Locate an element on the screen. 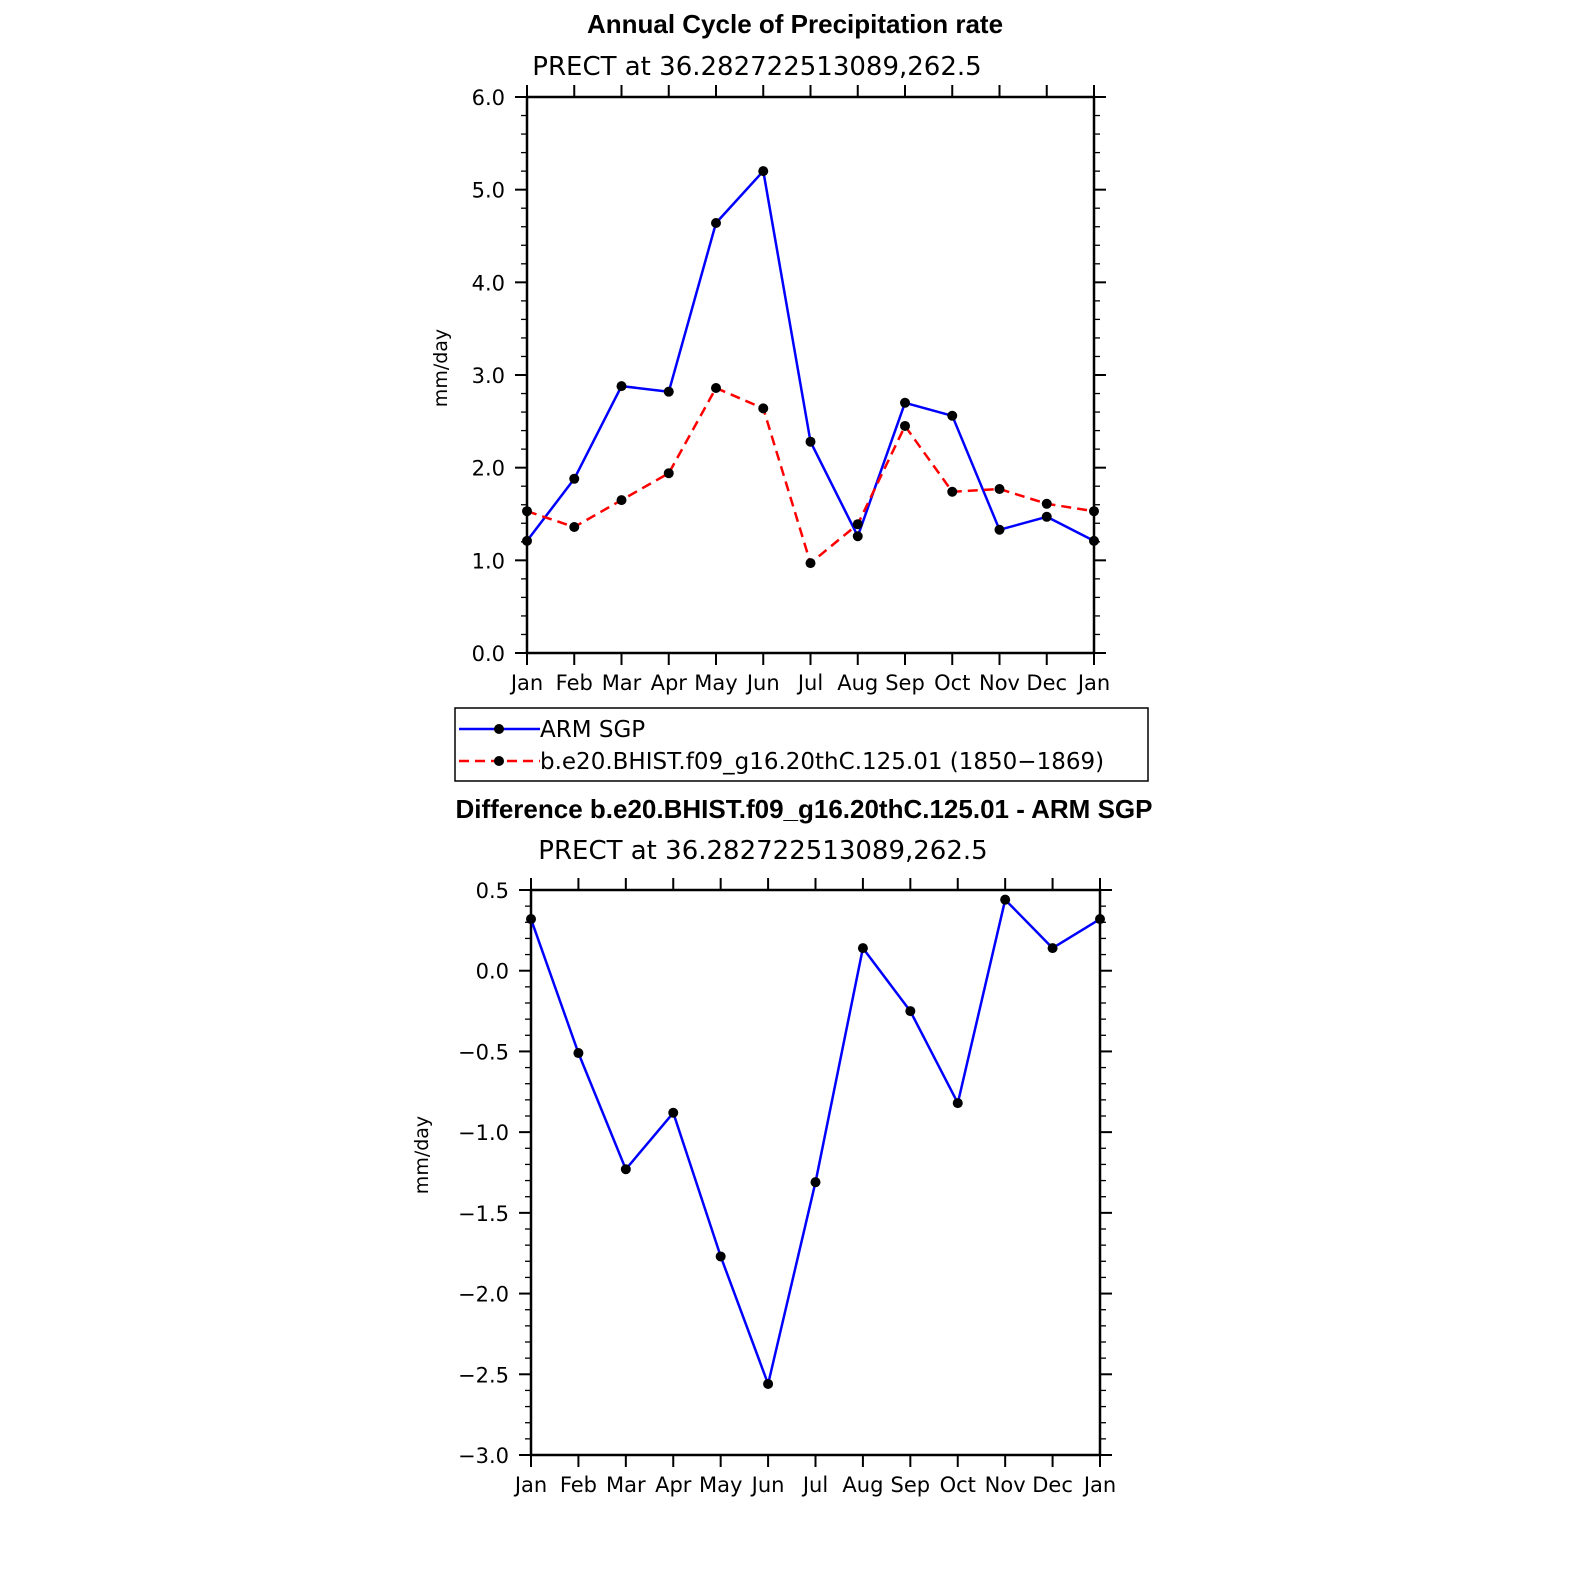 The image size is (1574, 1574). legend-marker-arm is located at coordinates (499, 729).